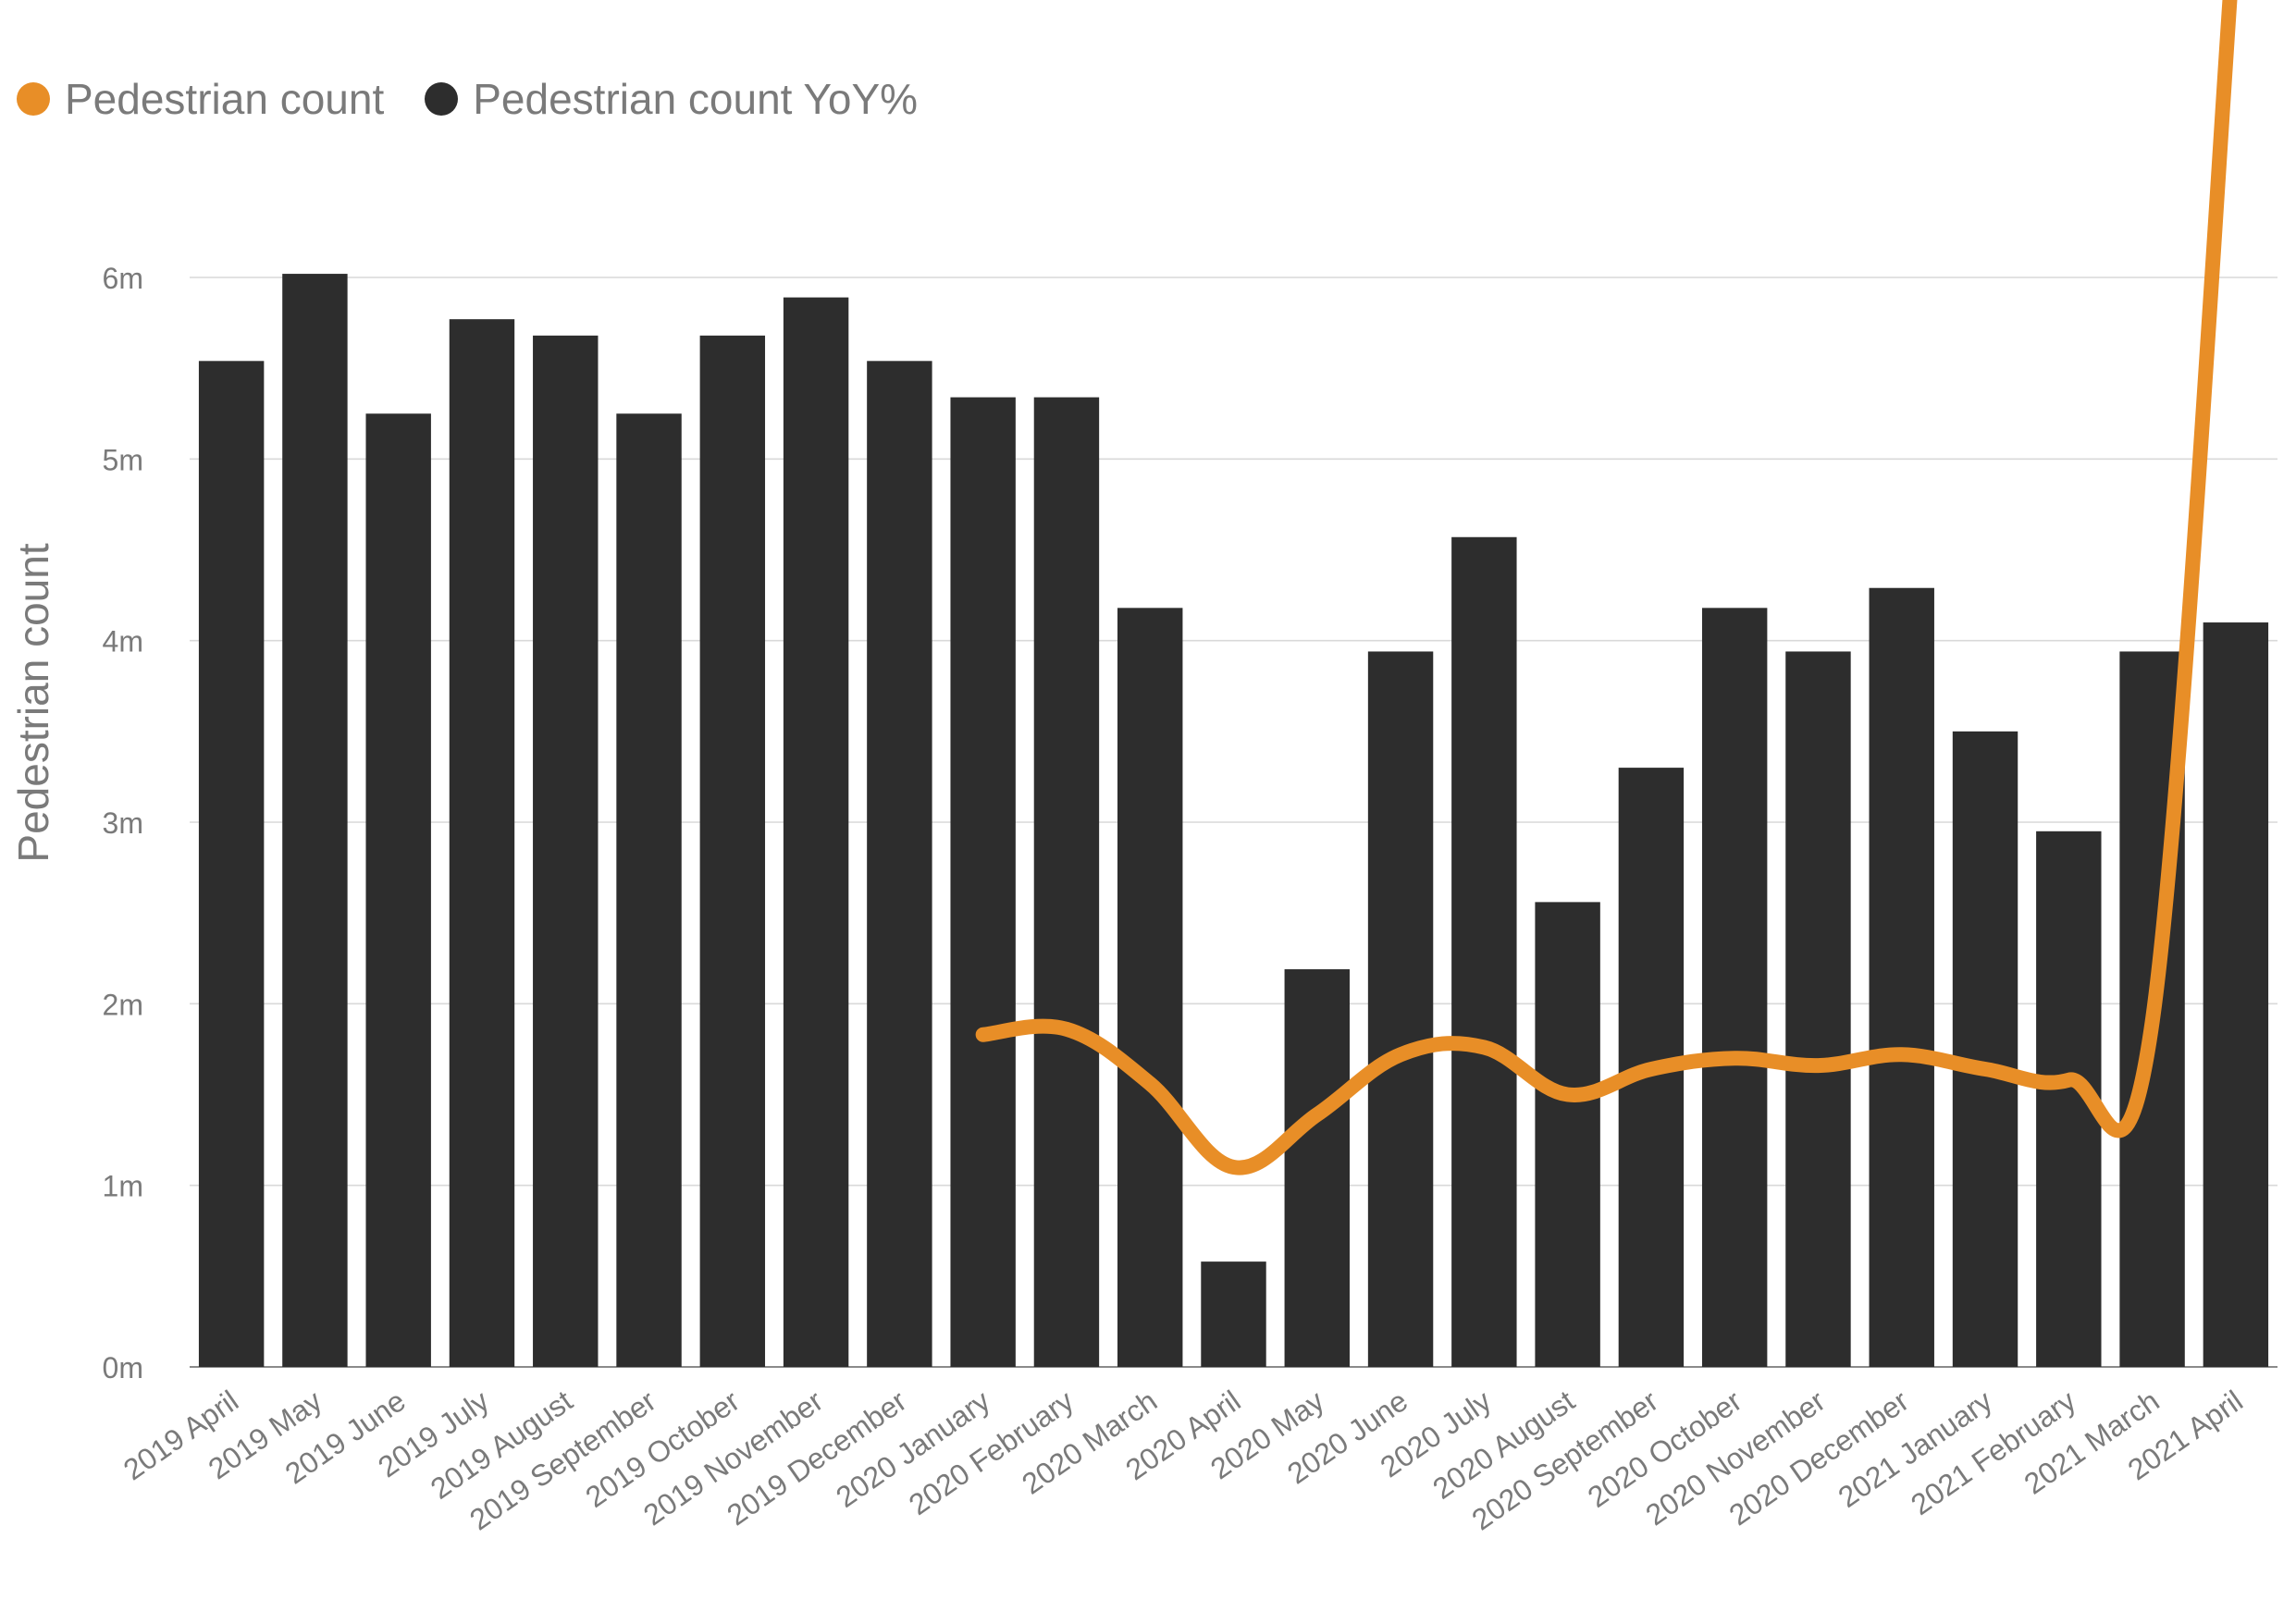 This screenshot has height=1612, width=2296. What do you see at coordinates (123, 459) in the screenshot?
I see `y-tick-label: 5m` at bounding box center [123, 459].